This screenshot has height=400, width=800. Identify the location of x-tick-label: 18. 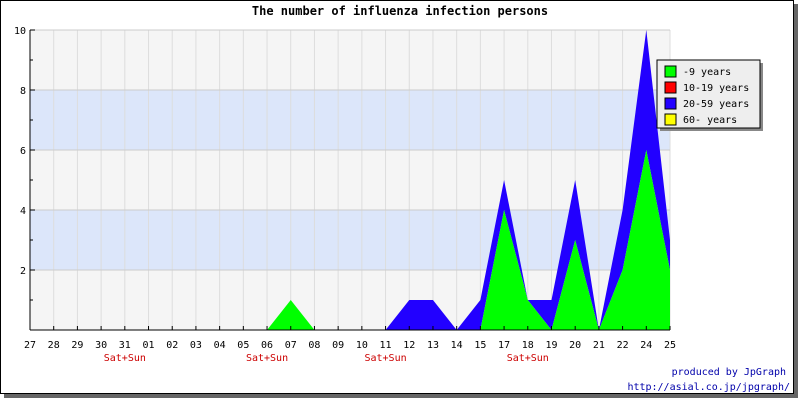
(528, 345).